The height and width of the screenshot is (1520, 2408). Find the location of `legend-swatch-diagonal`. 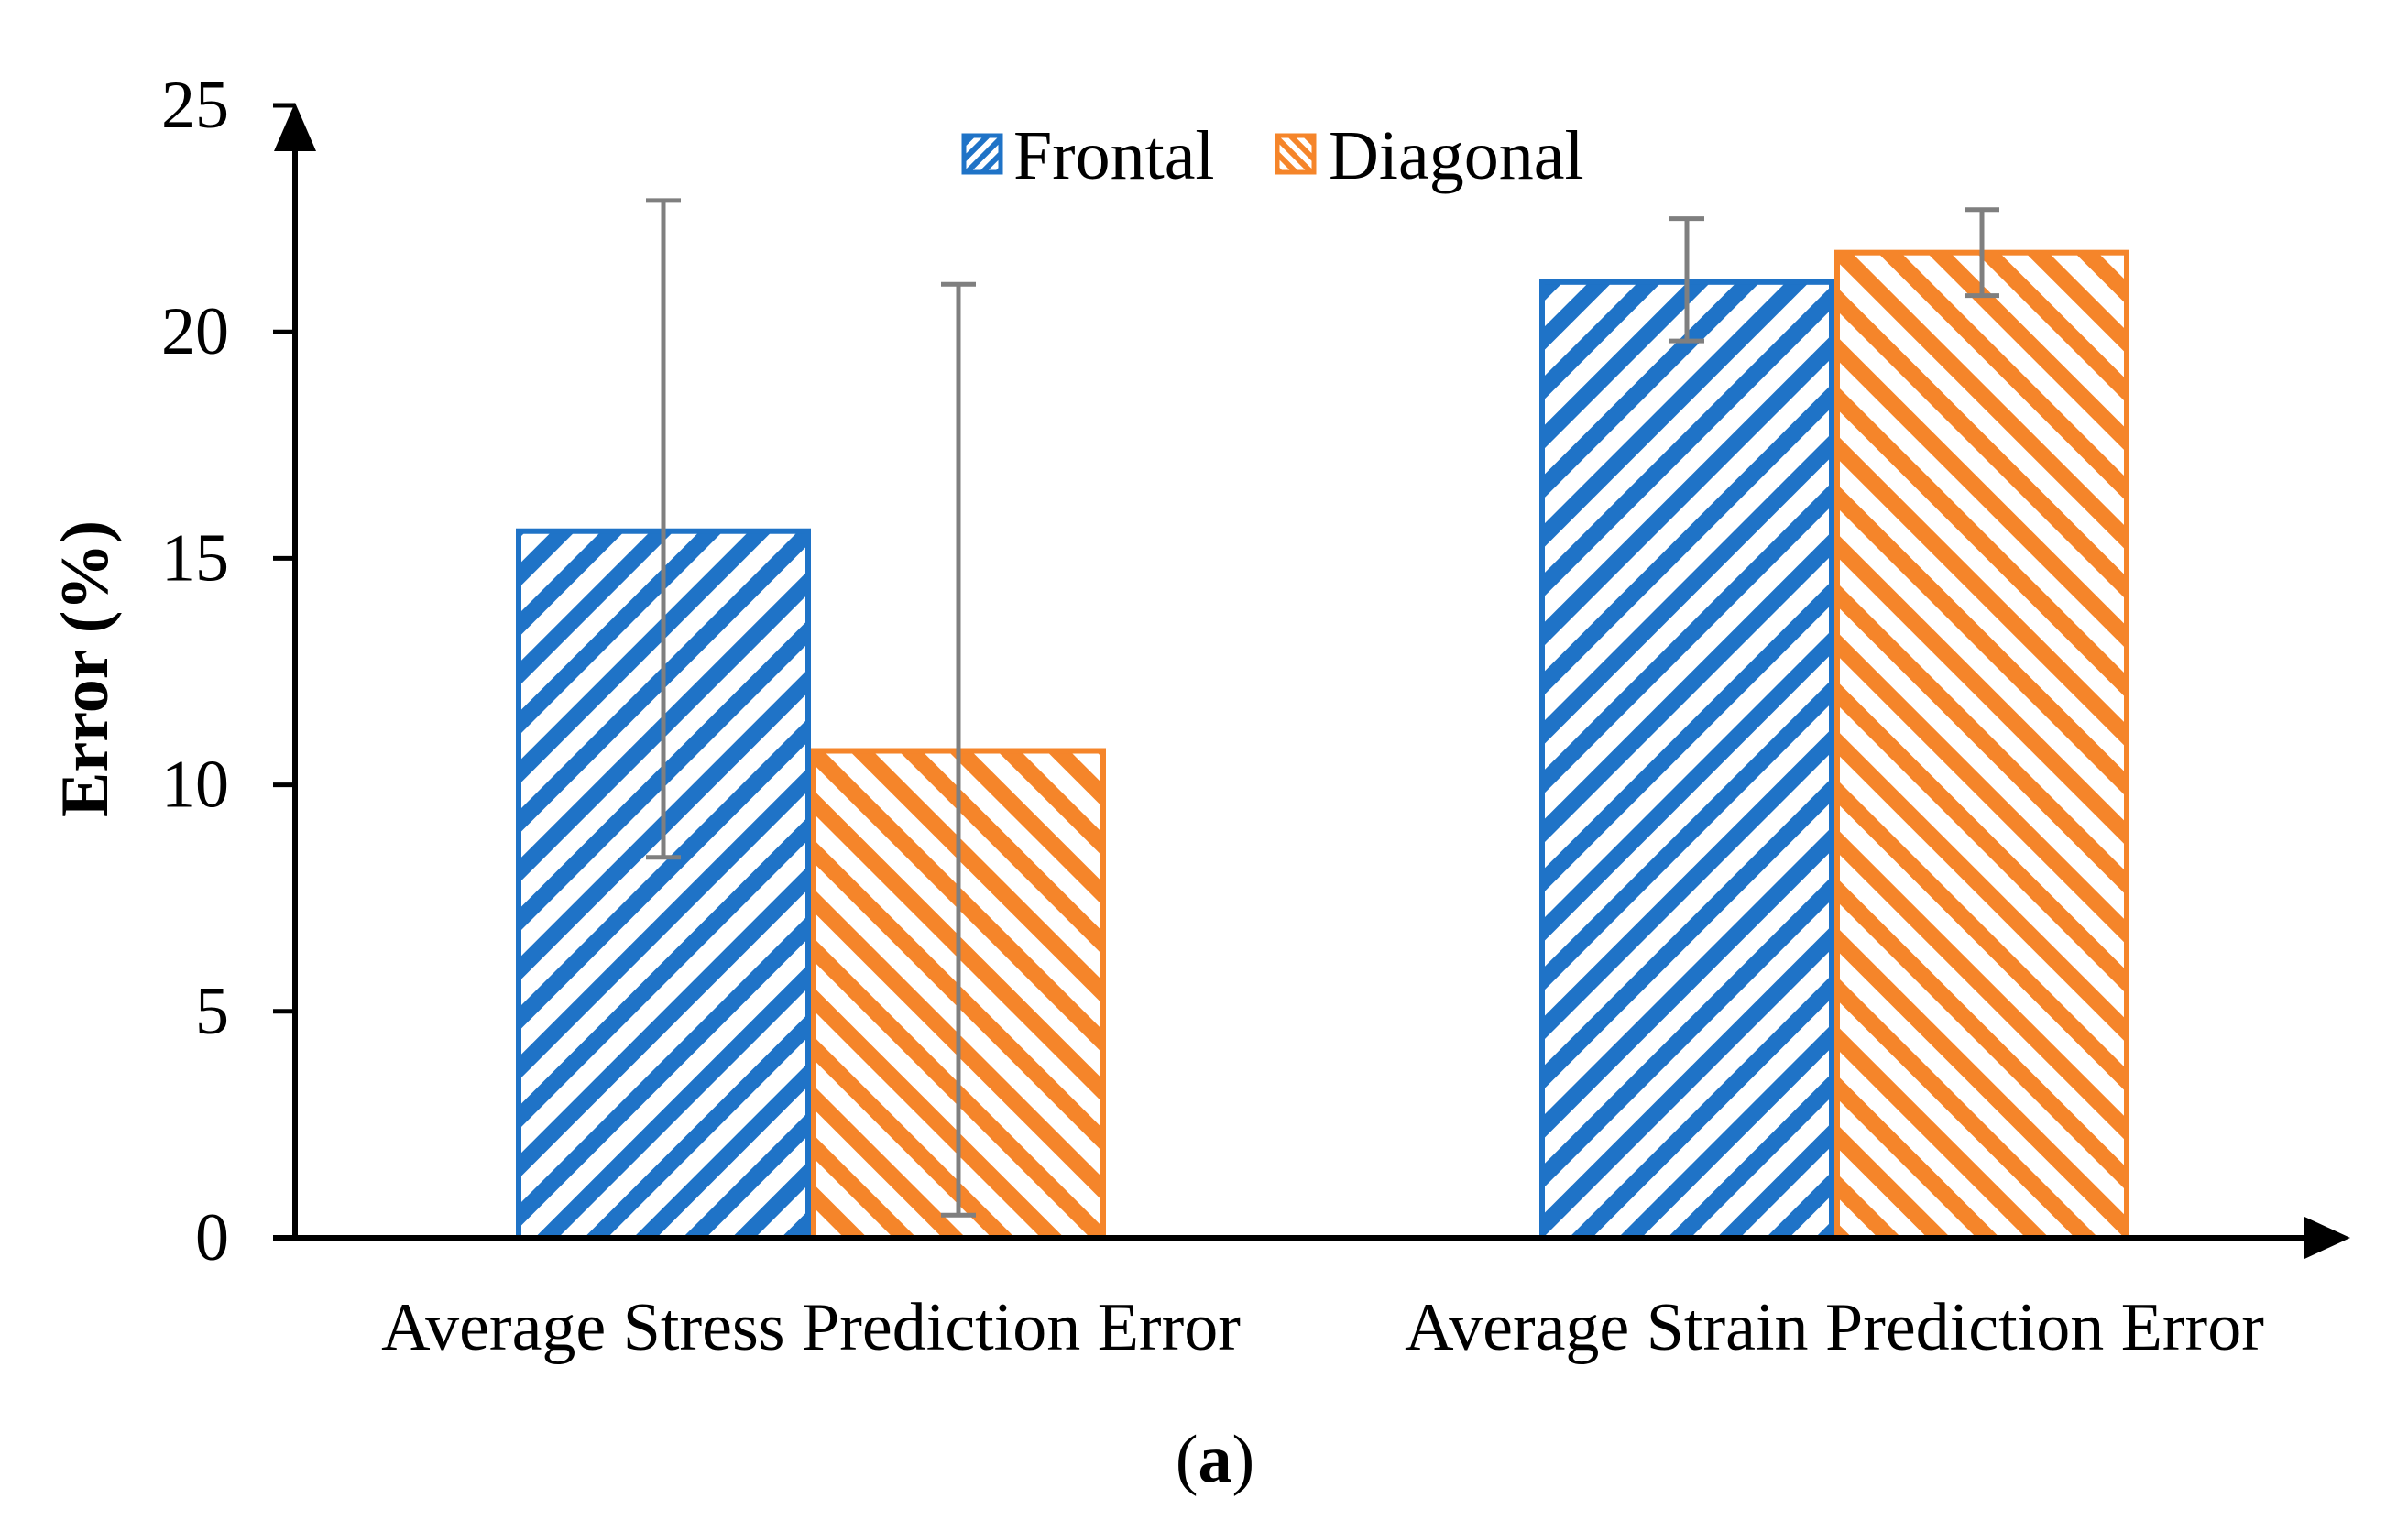

legend-swatch-diagonal is located at coordinates (1296, 154).